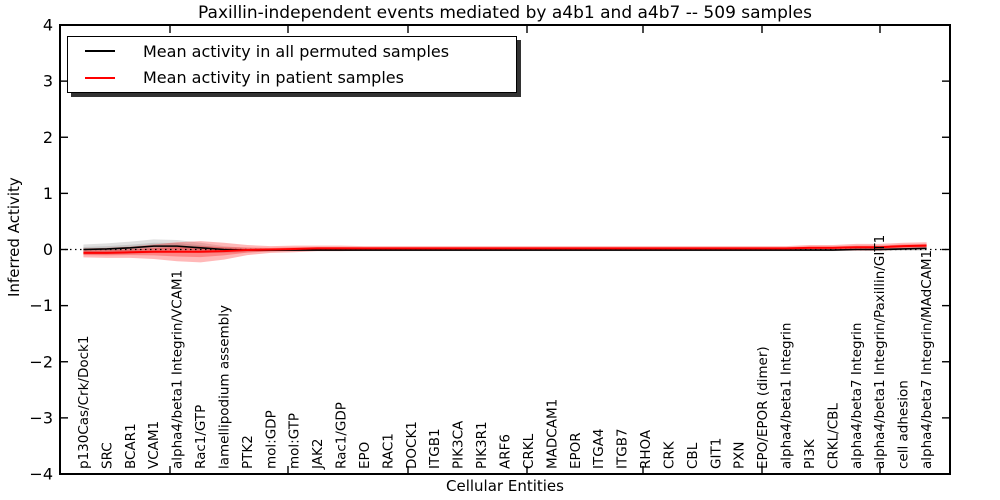 The height and width of the screenshot is (500, 1000). I want to click on x-category-label: GIT1, so click(716, 453).